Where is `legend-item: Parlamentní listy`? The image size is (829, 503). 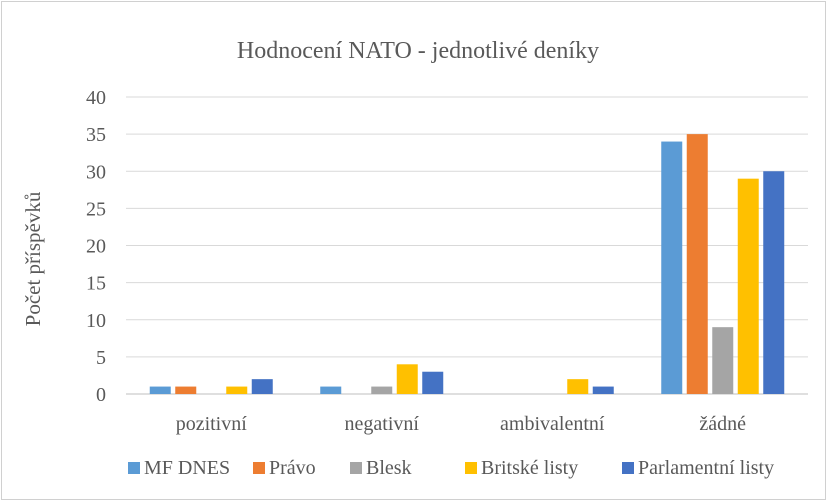 legend-item: Parlamentní listy is located at coordinates (698, 468).